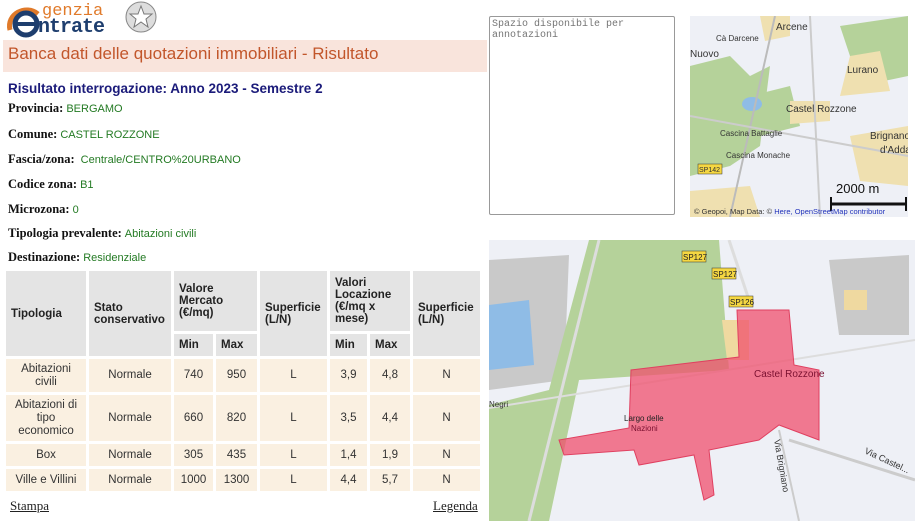  What do you see at coordinates (455, 505) in the screenshot?
I see `legend-link: Legenda` at bounding box center [455, 505].